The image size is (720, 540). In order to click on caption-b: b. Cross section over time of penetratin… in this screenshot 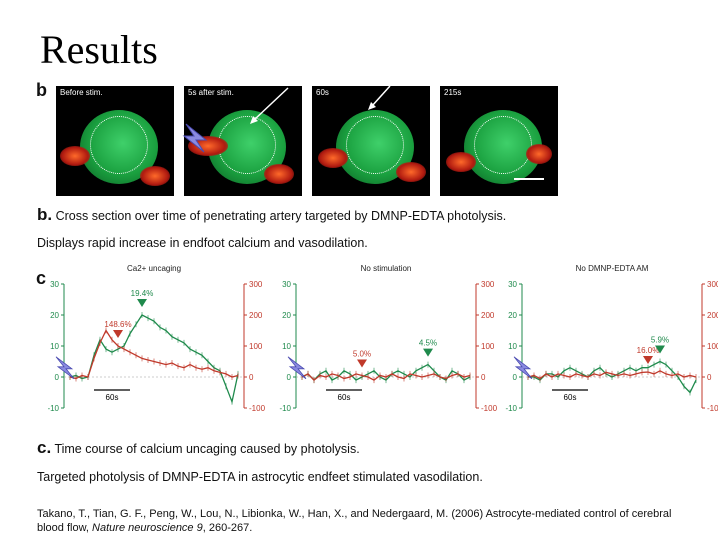, I will do `click(271, 215)`.